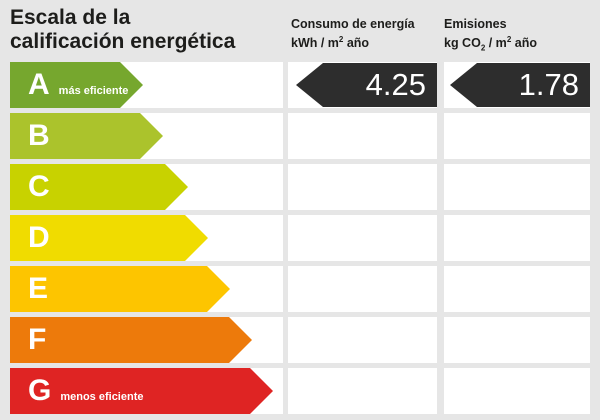 The width and height of the screenshot is (600, 420). What do you see at coordinates (362, 340) in the screenshot?
I see `consumo-cell-f` at bounding box center [362, 340].